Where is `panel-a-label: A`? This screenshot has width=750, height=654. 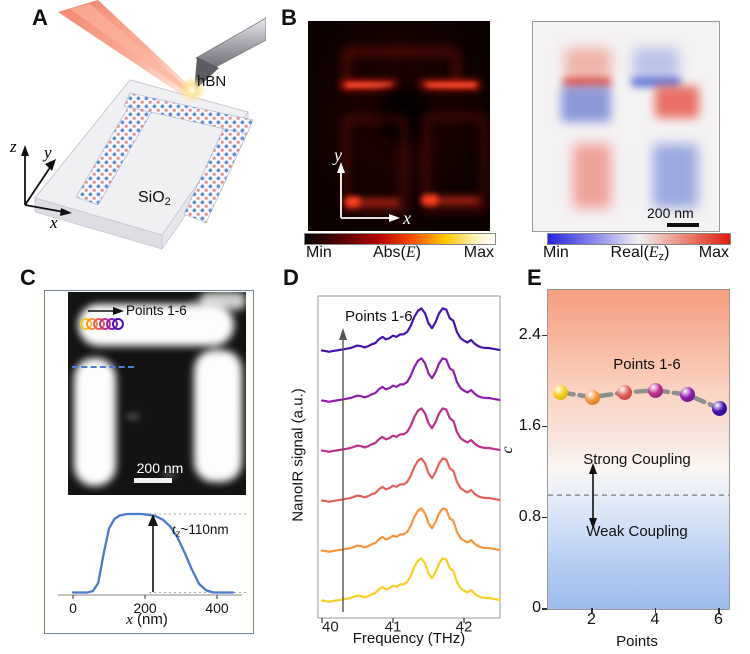
panel-a-label: A is located at coordinates (40, 17).